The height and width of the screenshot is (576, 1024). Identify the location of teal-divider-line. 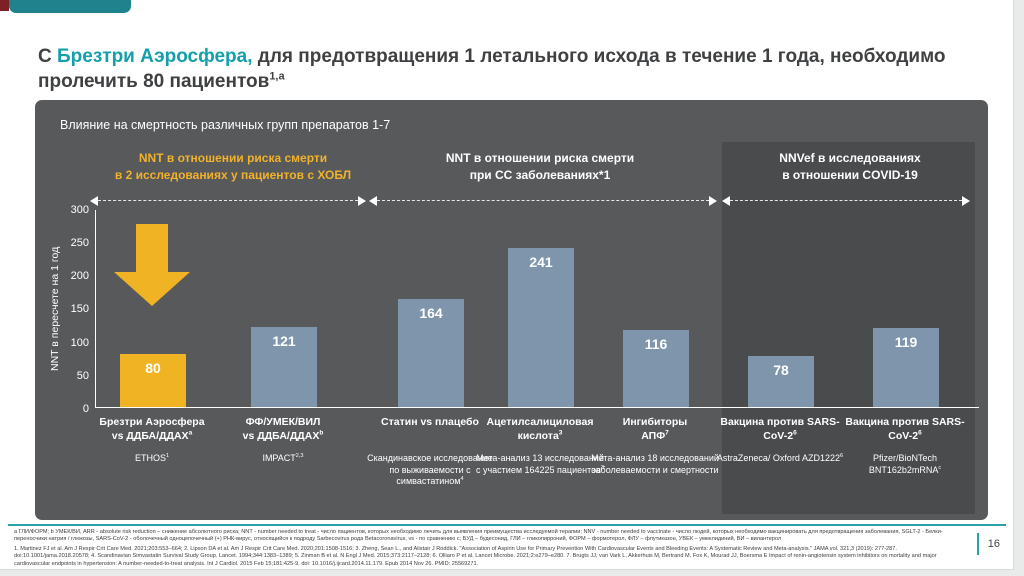
(507, 525).